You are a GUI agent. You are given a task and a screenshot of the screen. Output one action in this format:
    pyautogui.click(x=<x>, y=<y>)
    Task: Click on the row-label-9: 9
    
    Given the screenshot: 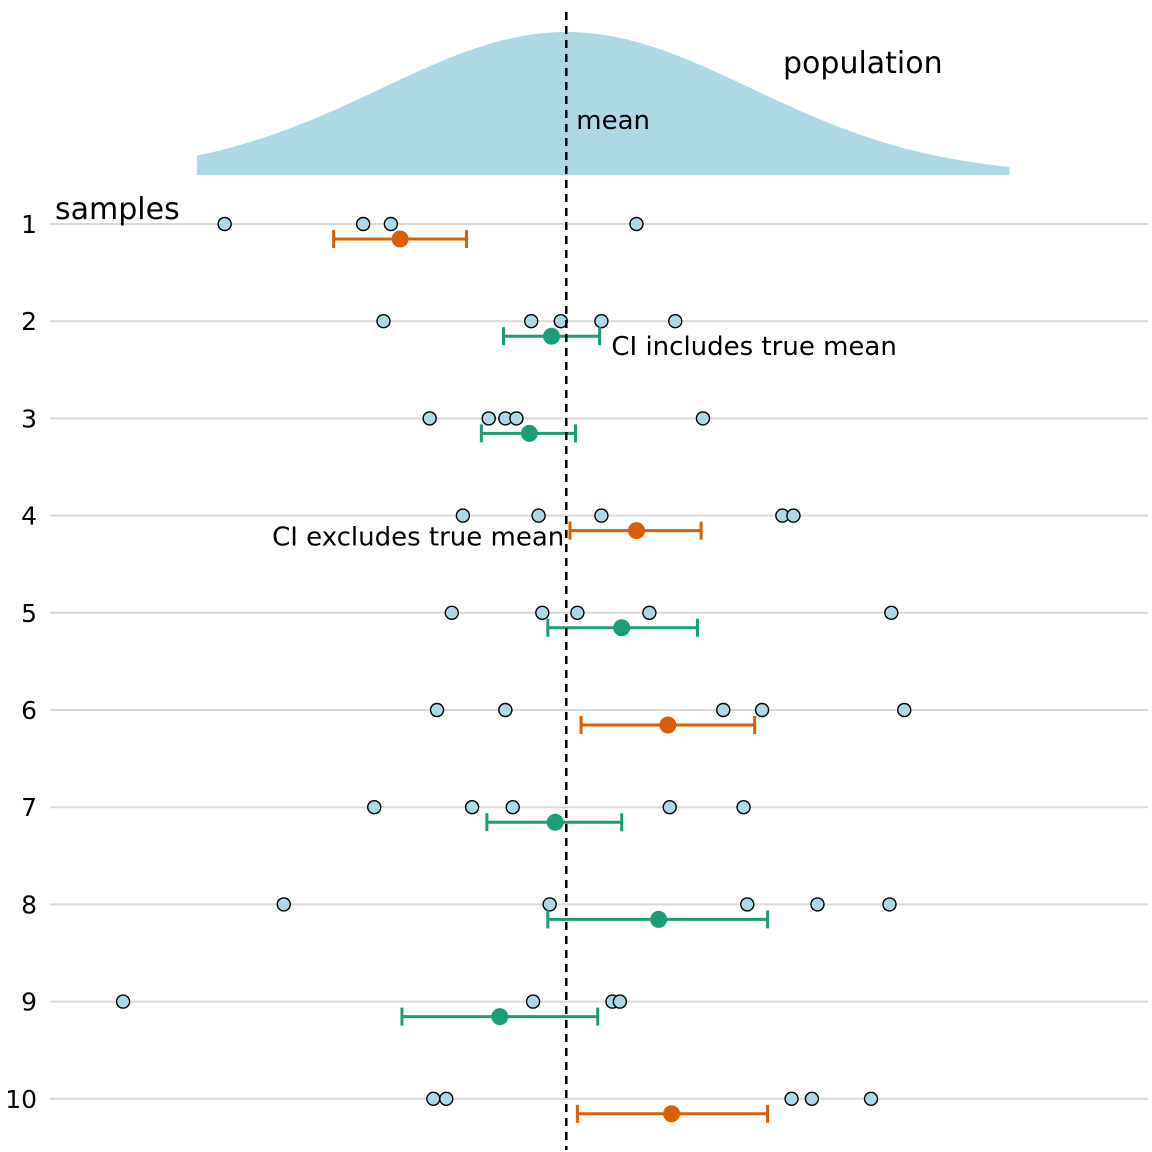 What is the action you would take?
    pyautogui.click(x=29, y=1002)
    